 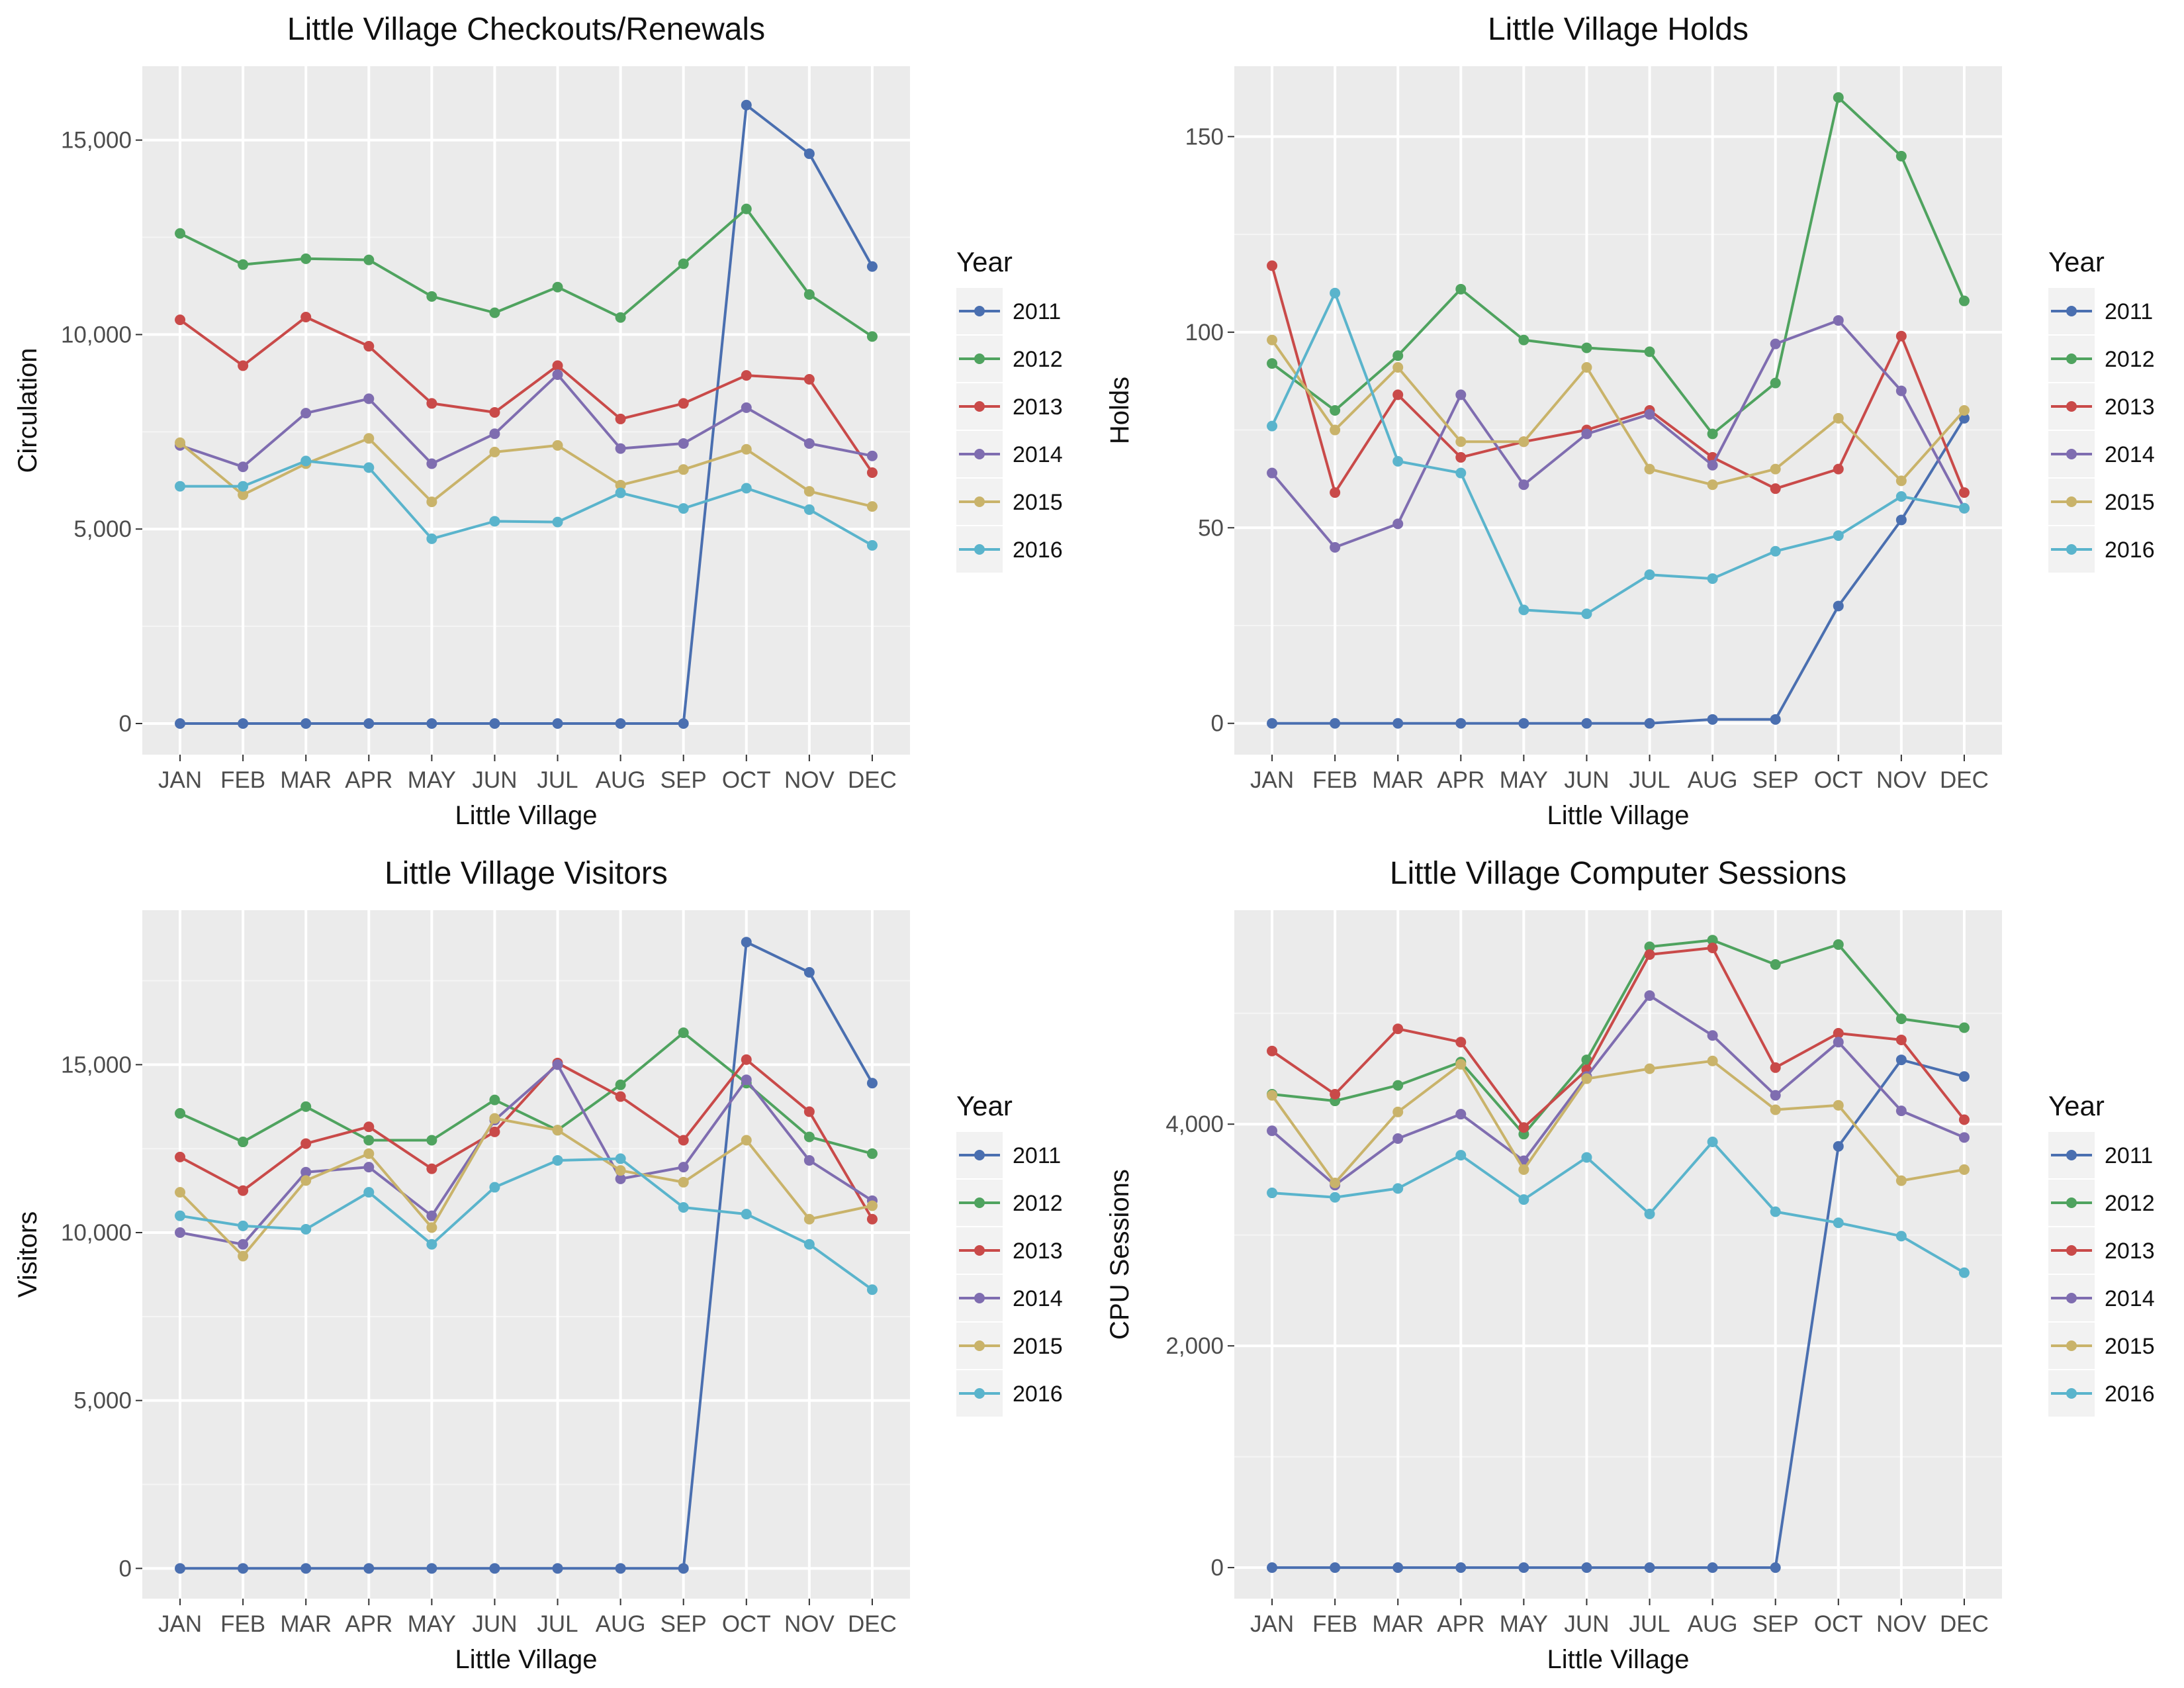 I want to click on x-axis-title: Little Village, so click(x=526, y=815).